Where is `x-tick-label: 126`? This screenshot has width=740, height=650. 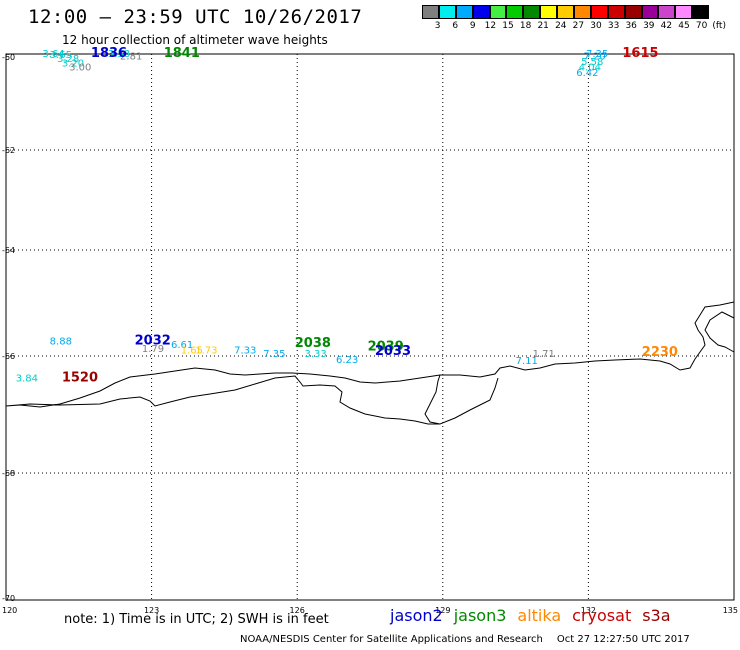
x-tick-label: 126 is located at coordinates (297, 610).